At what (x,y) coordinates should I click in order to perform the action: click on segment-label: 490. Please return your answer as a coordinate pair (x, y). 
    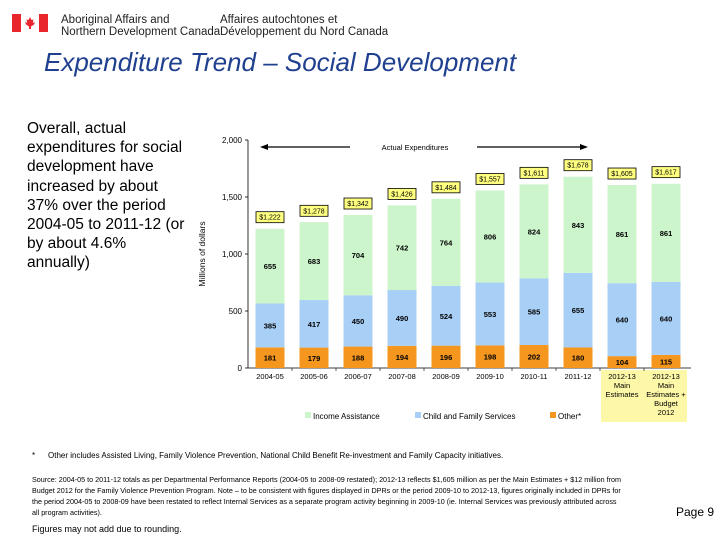
    Looking at the image, I should click on (402, 318).